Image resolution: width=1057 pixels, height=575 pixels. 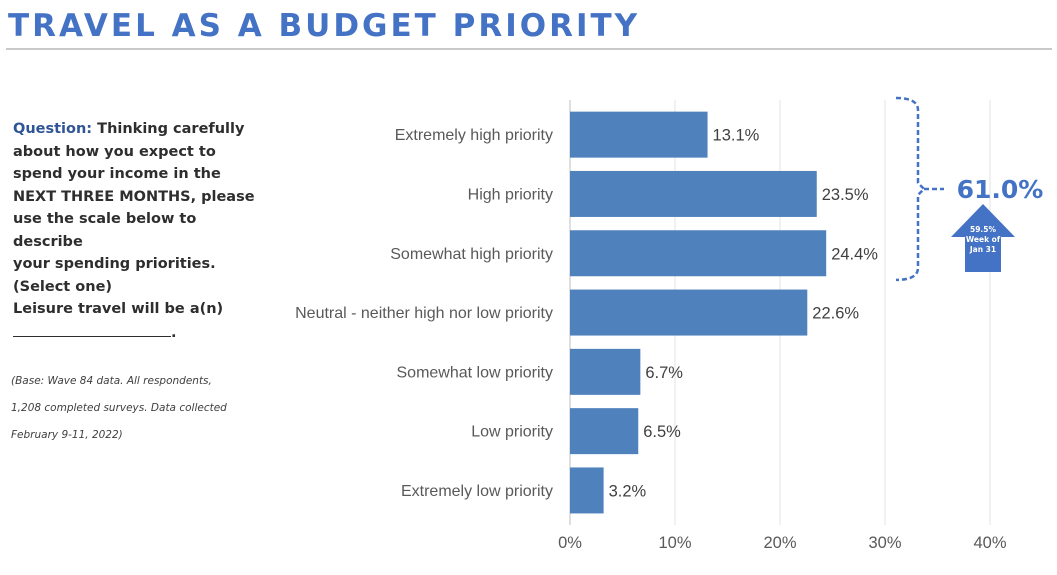 I want to click on statement-block: Leisure travel will be a(n) ., so click(x=138, y=321).